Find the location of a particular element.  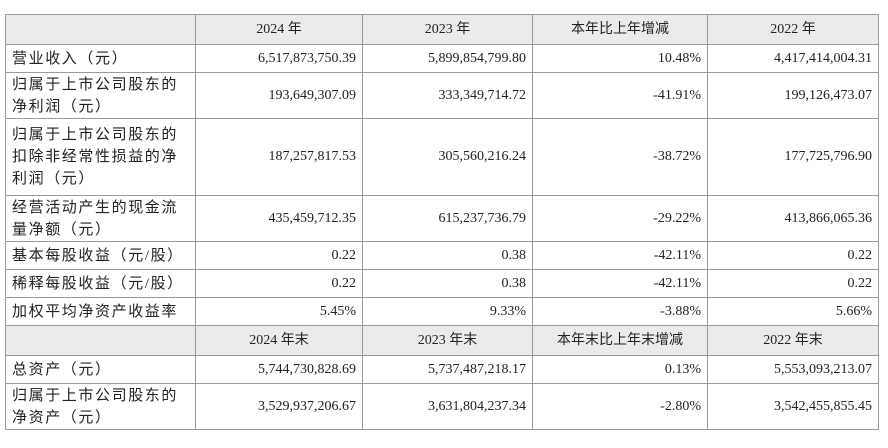

cell-value: 199,126,473.07 is located at coordinates (793, 95).